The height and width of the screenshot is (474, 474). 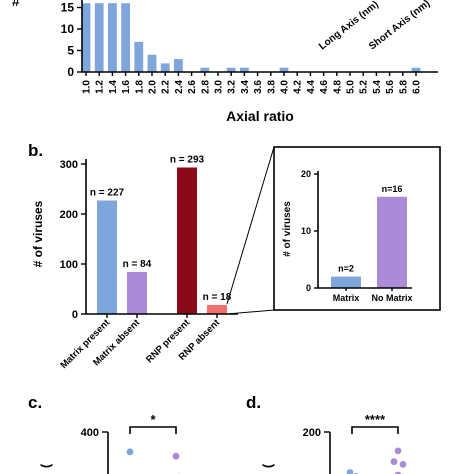 I want to click on histogram-x-tick-label: 4.6, so click(x=324, y=87).